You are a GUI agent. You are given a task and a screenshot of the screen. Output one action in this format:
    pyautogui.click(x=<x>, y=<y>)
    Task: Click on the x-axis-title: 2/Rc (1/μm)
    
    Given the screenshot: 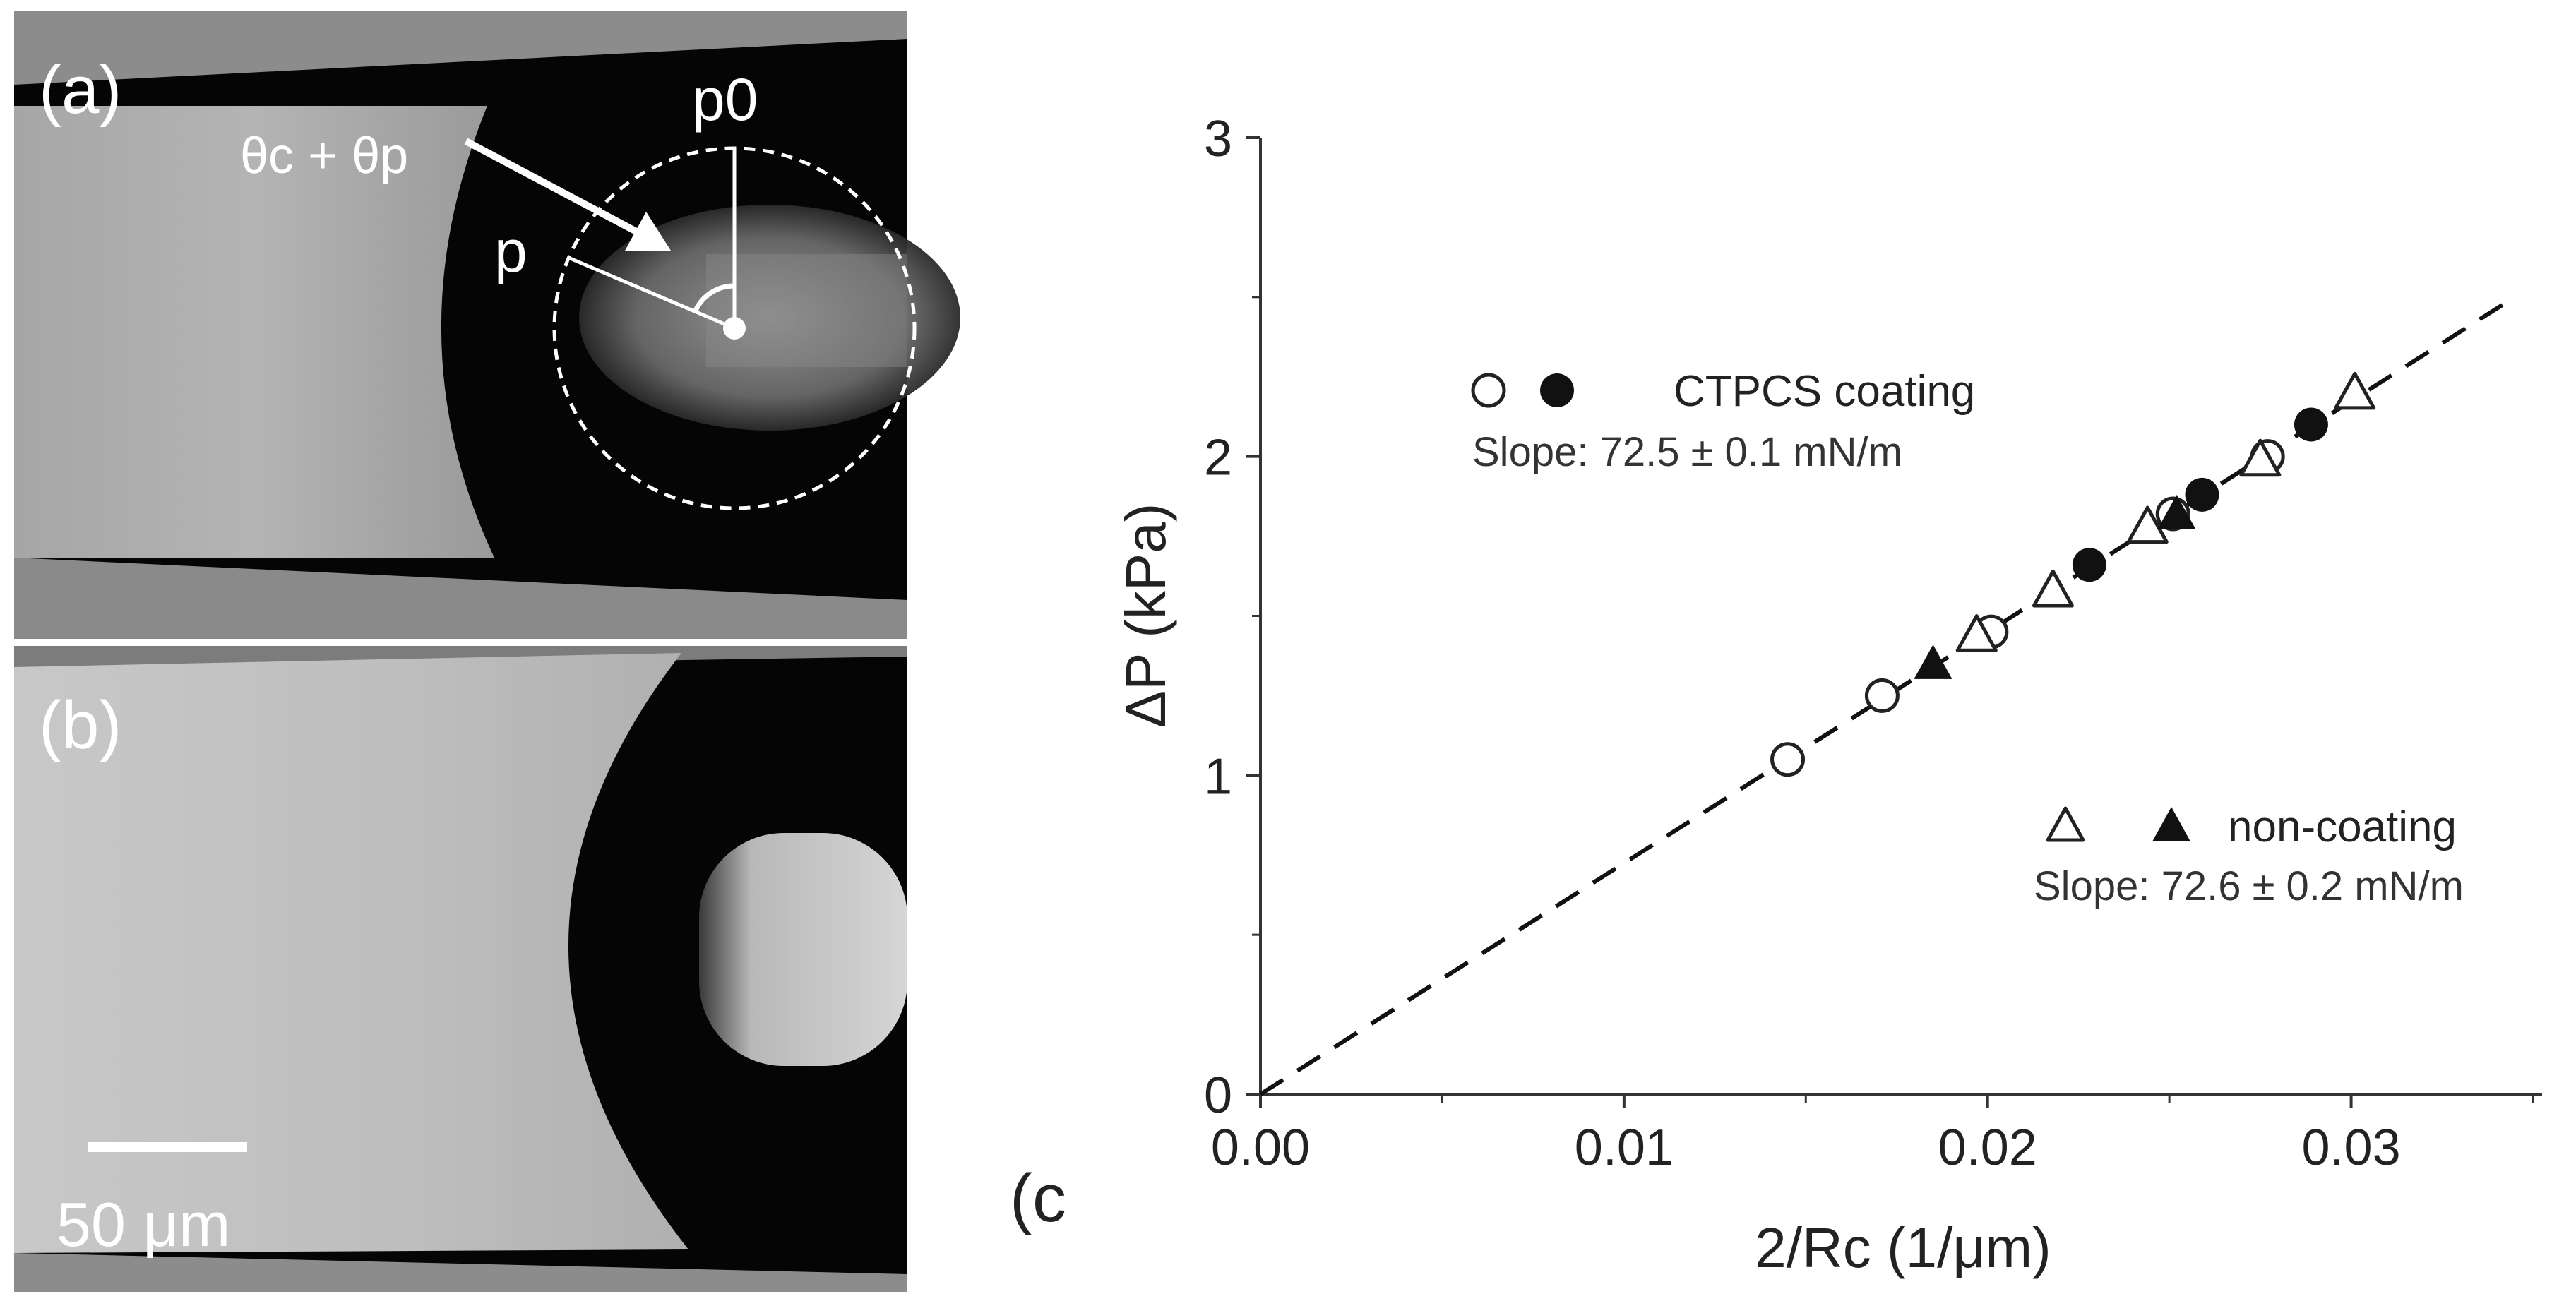 What is the action you would take?
    pyautogui.click(x=1903, y=1247)
    